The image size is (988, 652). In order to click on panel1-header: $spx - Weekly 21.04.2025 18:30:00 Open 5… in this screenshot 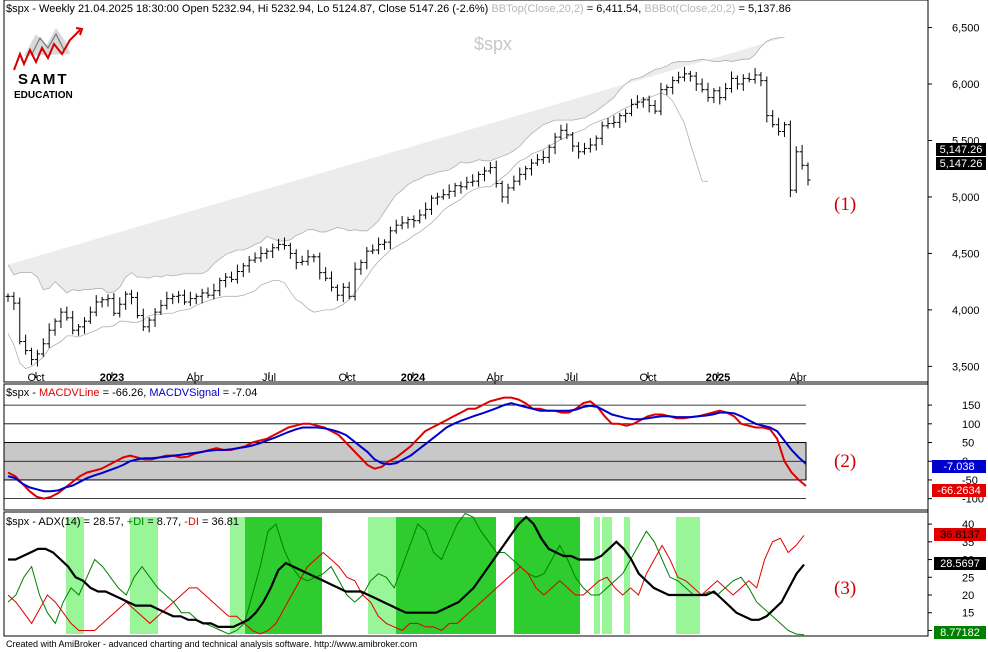, I will do `click(398, 9)`.